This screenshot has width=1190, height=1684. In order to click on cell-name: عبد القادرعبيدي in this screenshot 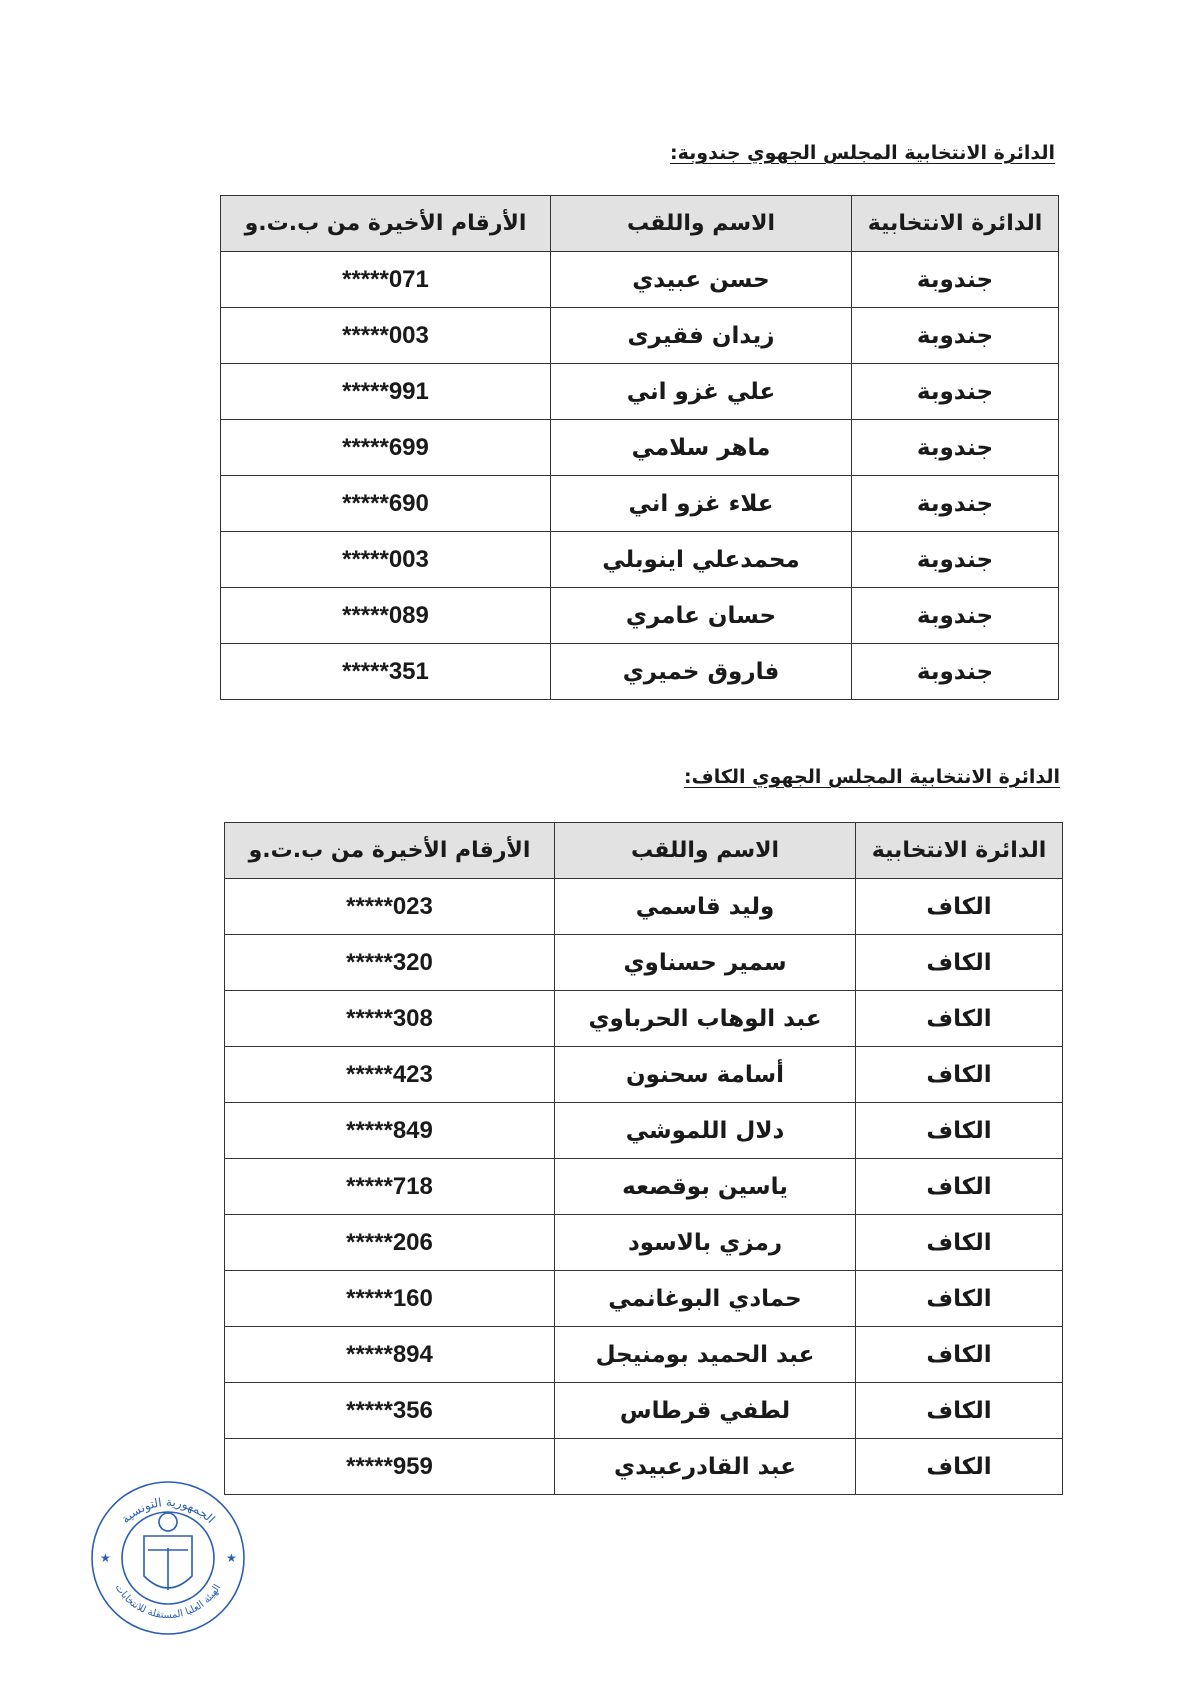, I will do `click(705, 1466)`.